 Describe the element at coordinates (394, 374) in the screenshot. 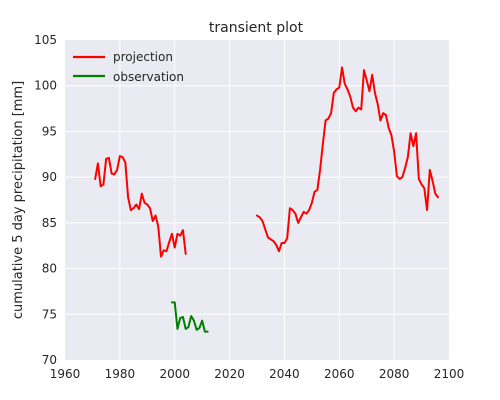

I see `x-tick-label: 2080` at that location.